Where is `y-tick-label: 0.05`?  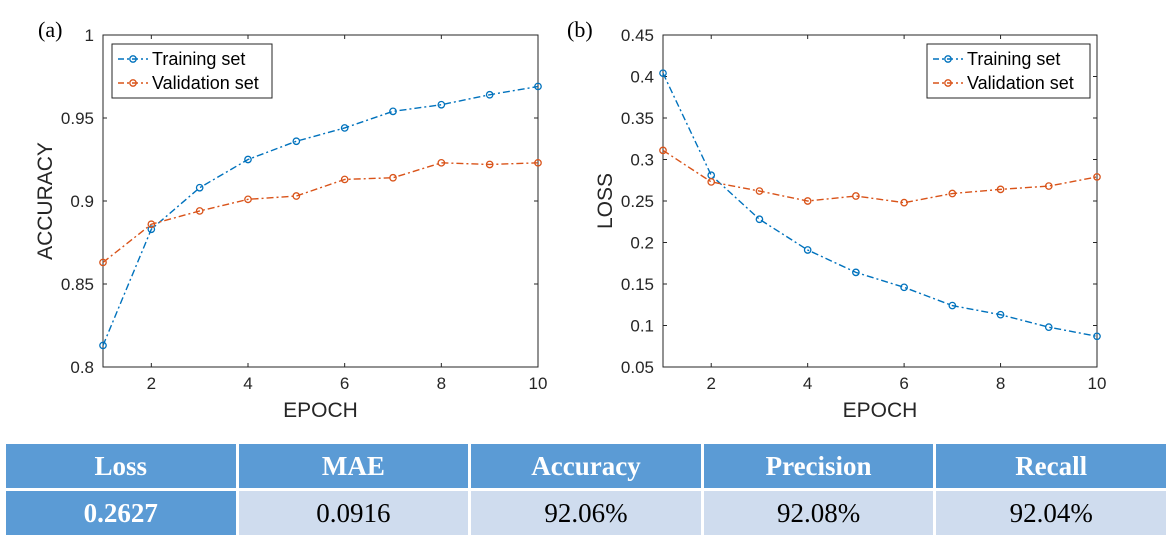
y-tick-label: 0.05 is located at coordinates (637, 367).